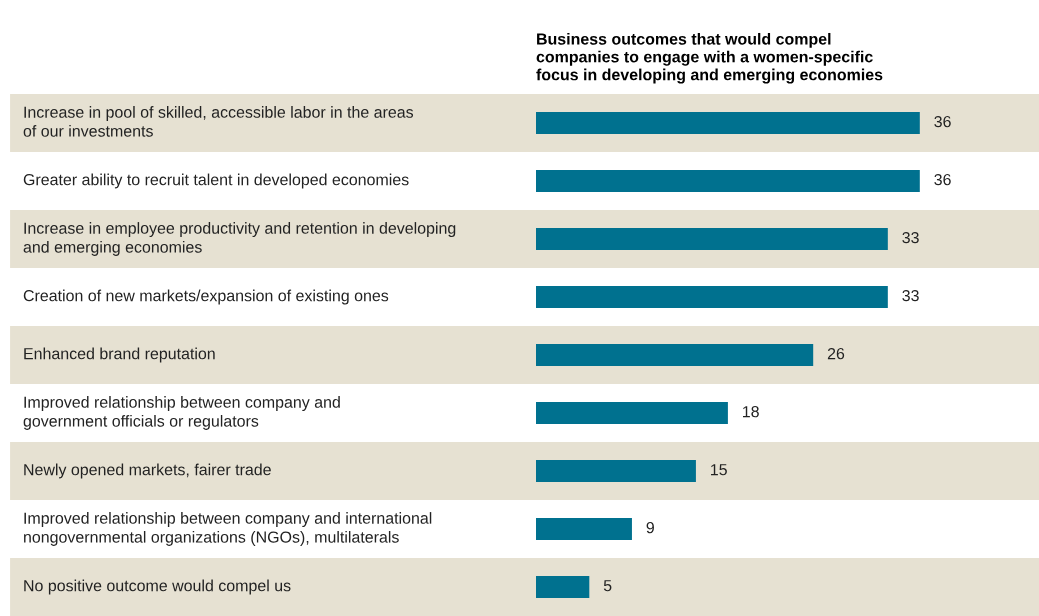 The width and height of the screenshot is (1039, 616). Describe the element at coordinates (218, 121) in the screenshot. I see `y-tick-label: Increase in pool of skilled, accessible labor in the areas of our investments` at that location.